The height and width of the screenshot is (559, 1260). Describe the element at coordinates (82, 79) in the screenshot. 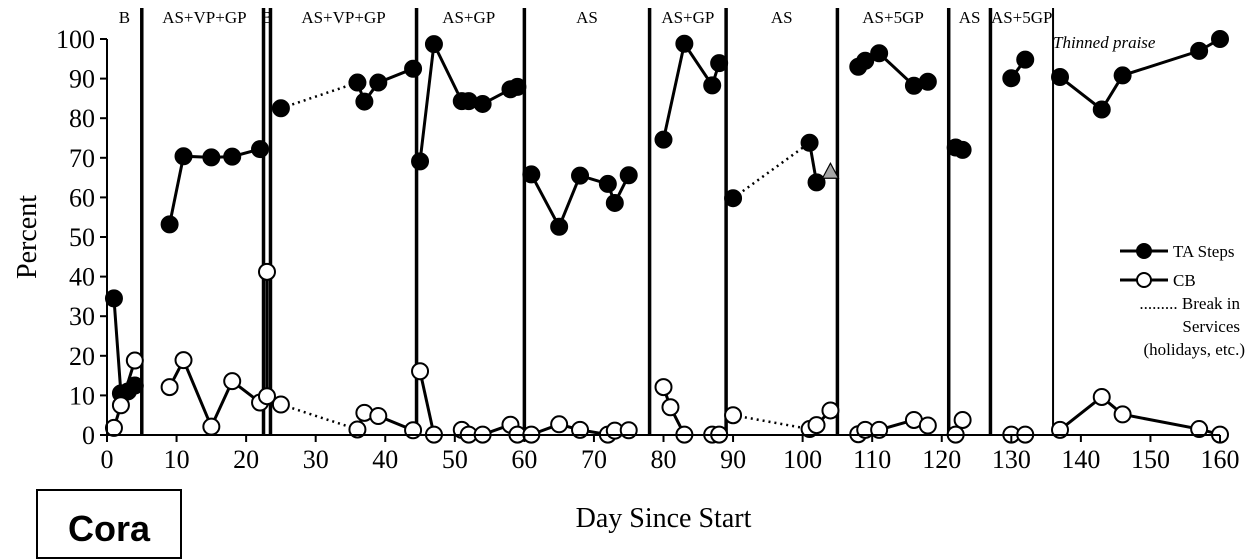

I see `y-tick-label: 90` at that location.